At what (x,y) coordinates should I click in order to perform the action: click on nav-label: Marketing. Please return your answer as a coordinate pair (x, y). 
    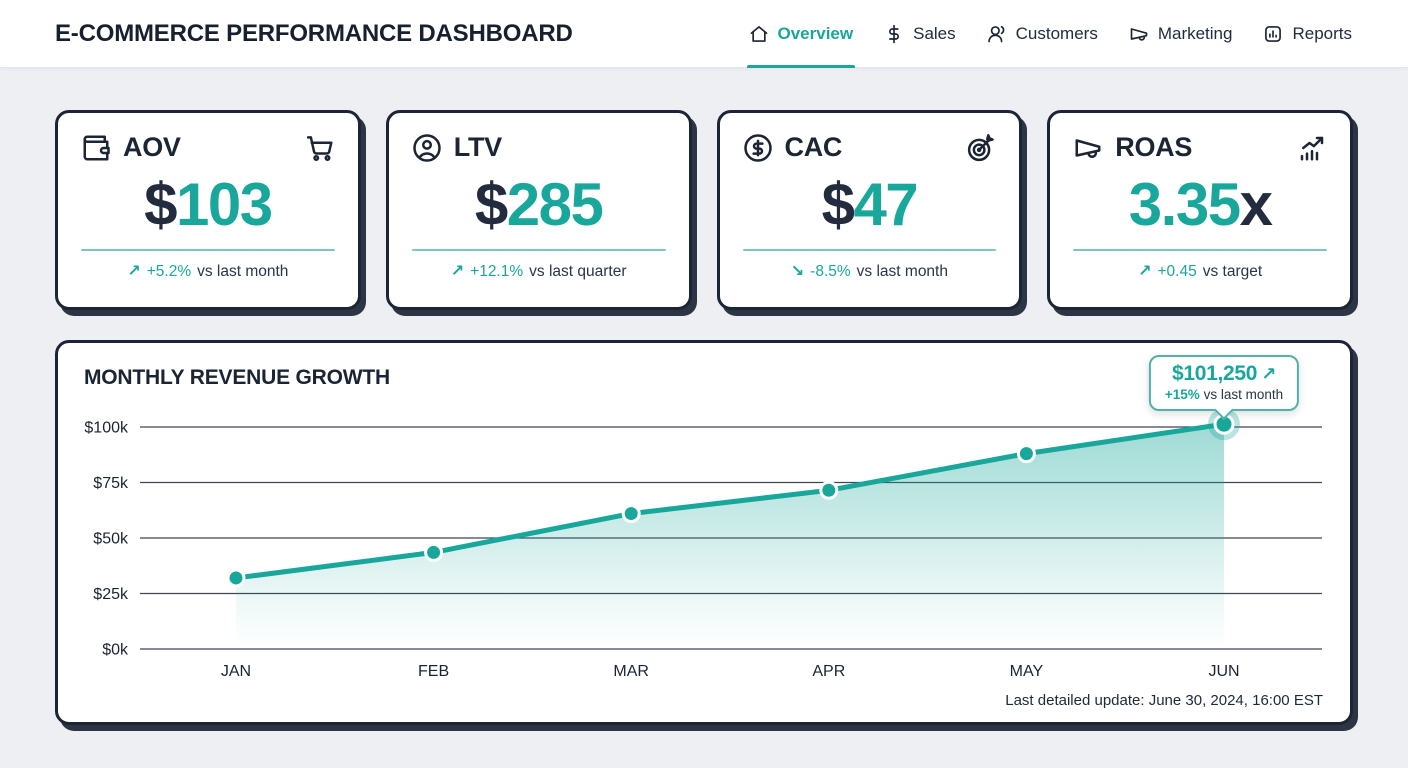
    Looking at the image, I should click on (1195, 33).